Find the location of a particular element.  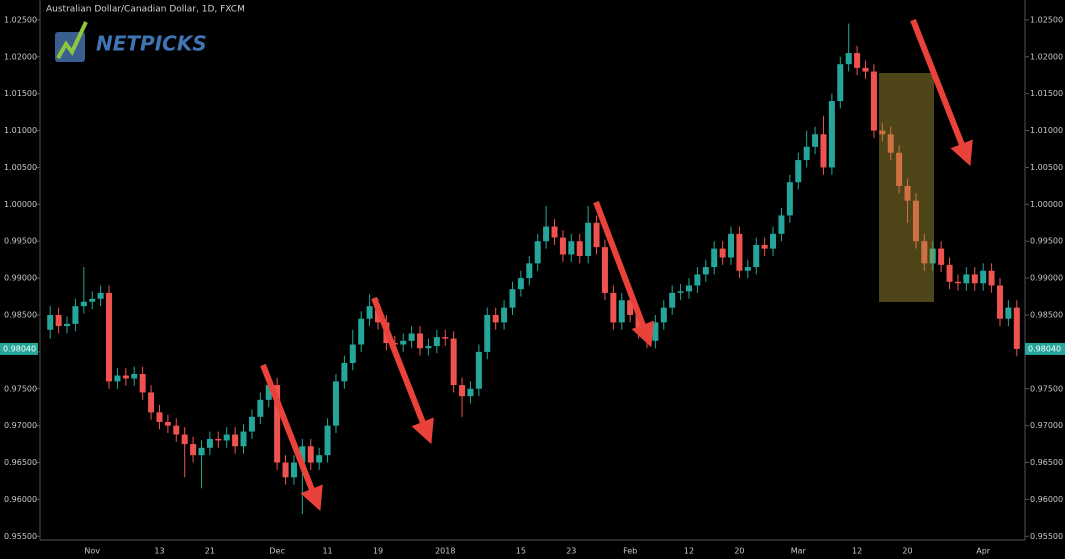

x-tick-label: Apr is located at coordinates (983, 551).